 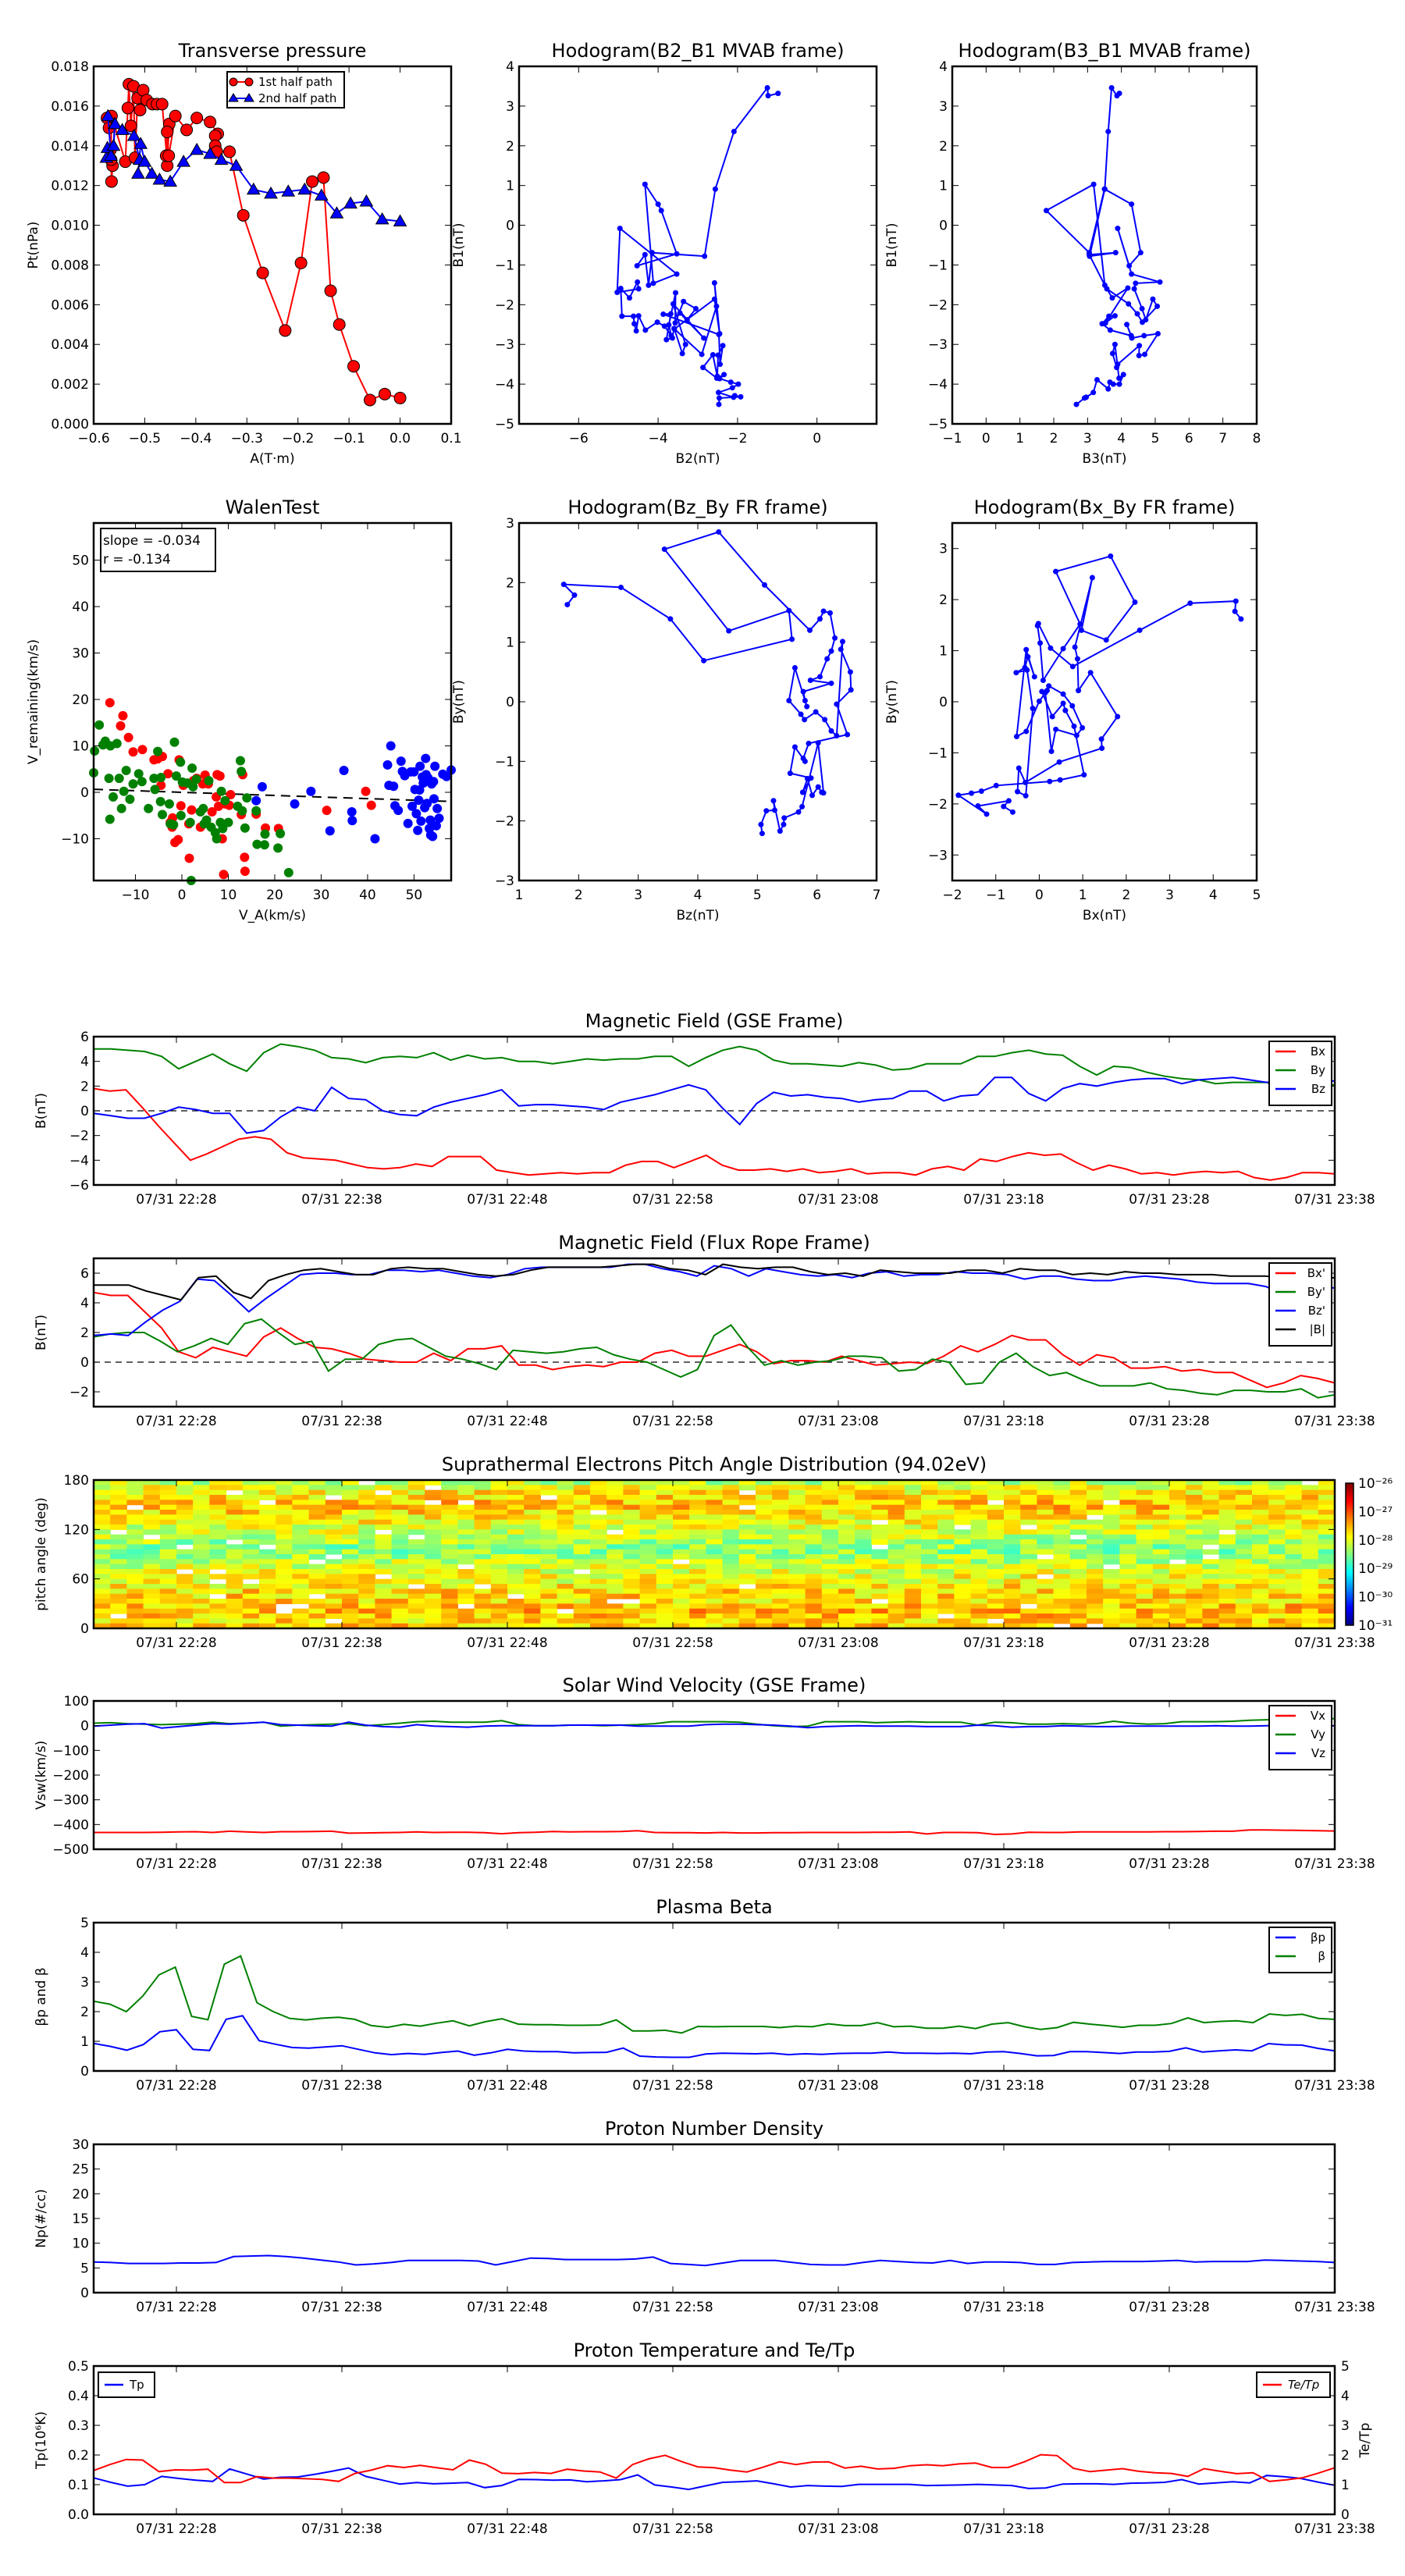 What do you see at coordinates (41, 1997) in the screenshot?
I see `y-axis-label: βp and β` at bounding box center [41, 1997].